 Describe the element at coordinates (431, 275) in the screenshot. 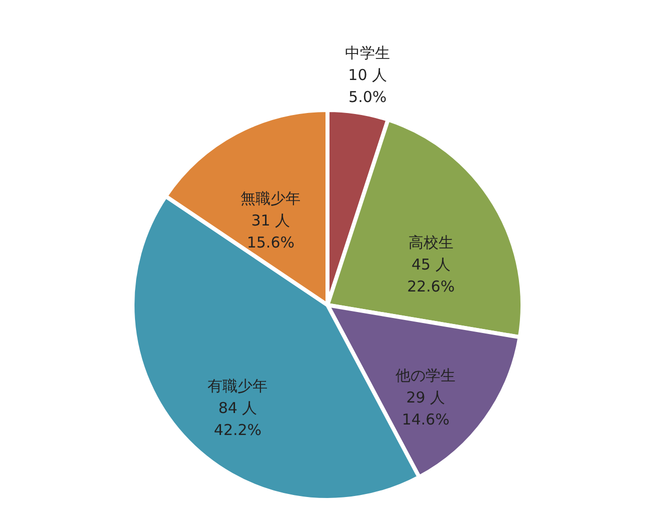

I see `data-label: 45 人 22.6%` at that location.